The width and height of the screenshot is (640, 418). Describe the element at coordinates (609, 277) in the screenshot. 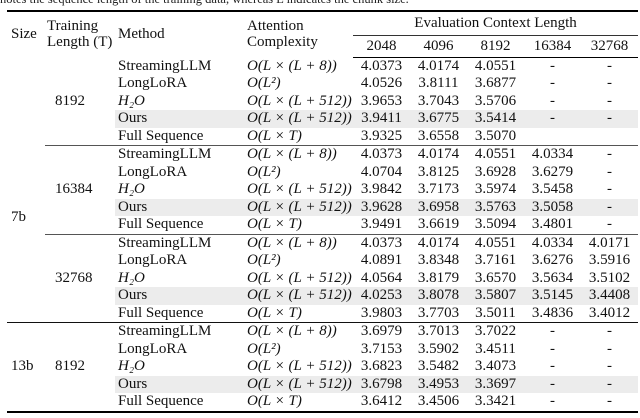

I see `metric-value: 3.5102` at that location.